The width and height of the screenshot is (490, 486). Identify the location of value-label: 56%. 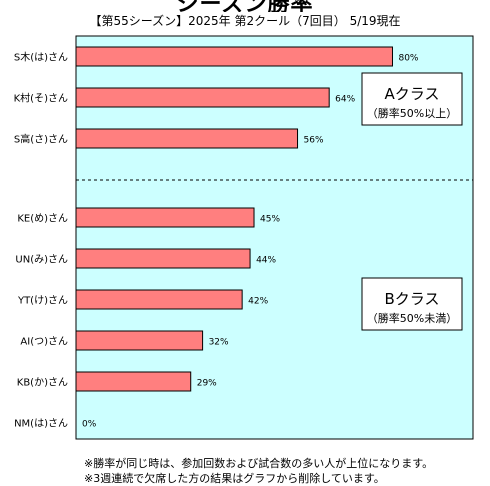
(314, 141).